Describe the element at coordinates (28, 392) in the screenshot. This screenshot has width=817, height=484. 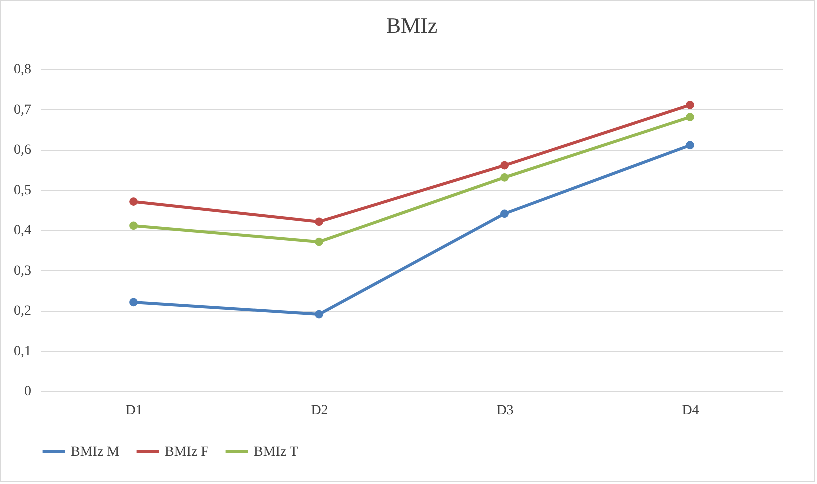
I see `y-tick-label: 0` at that location.